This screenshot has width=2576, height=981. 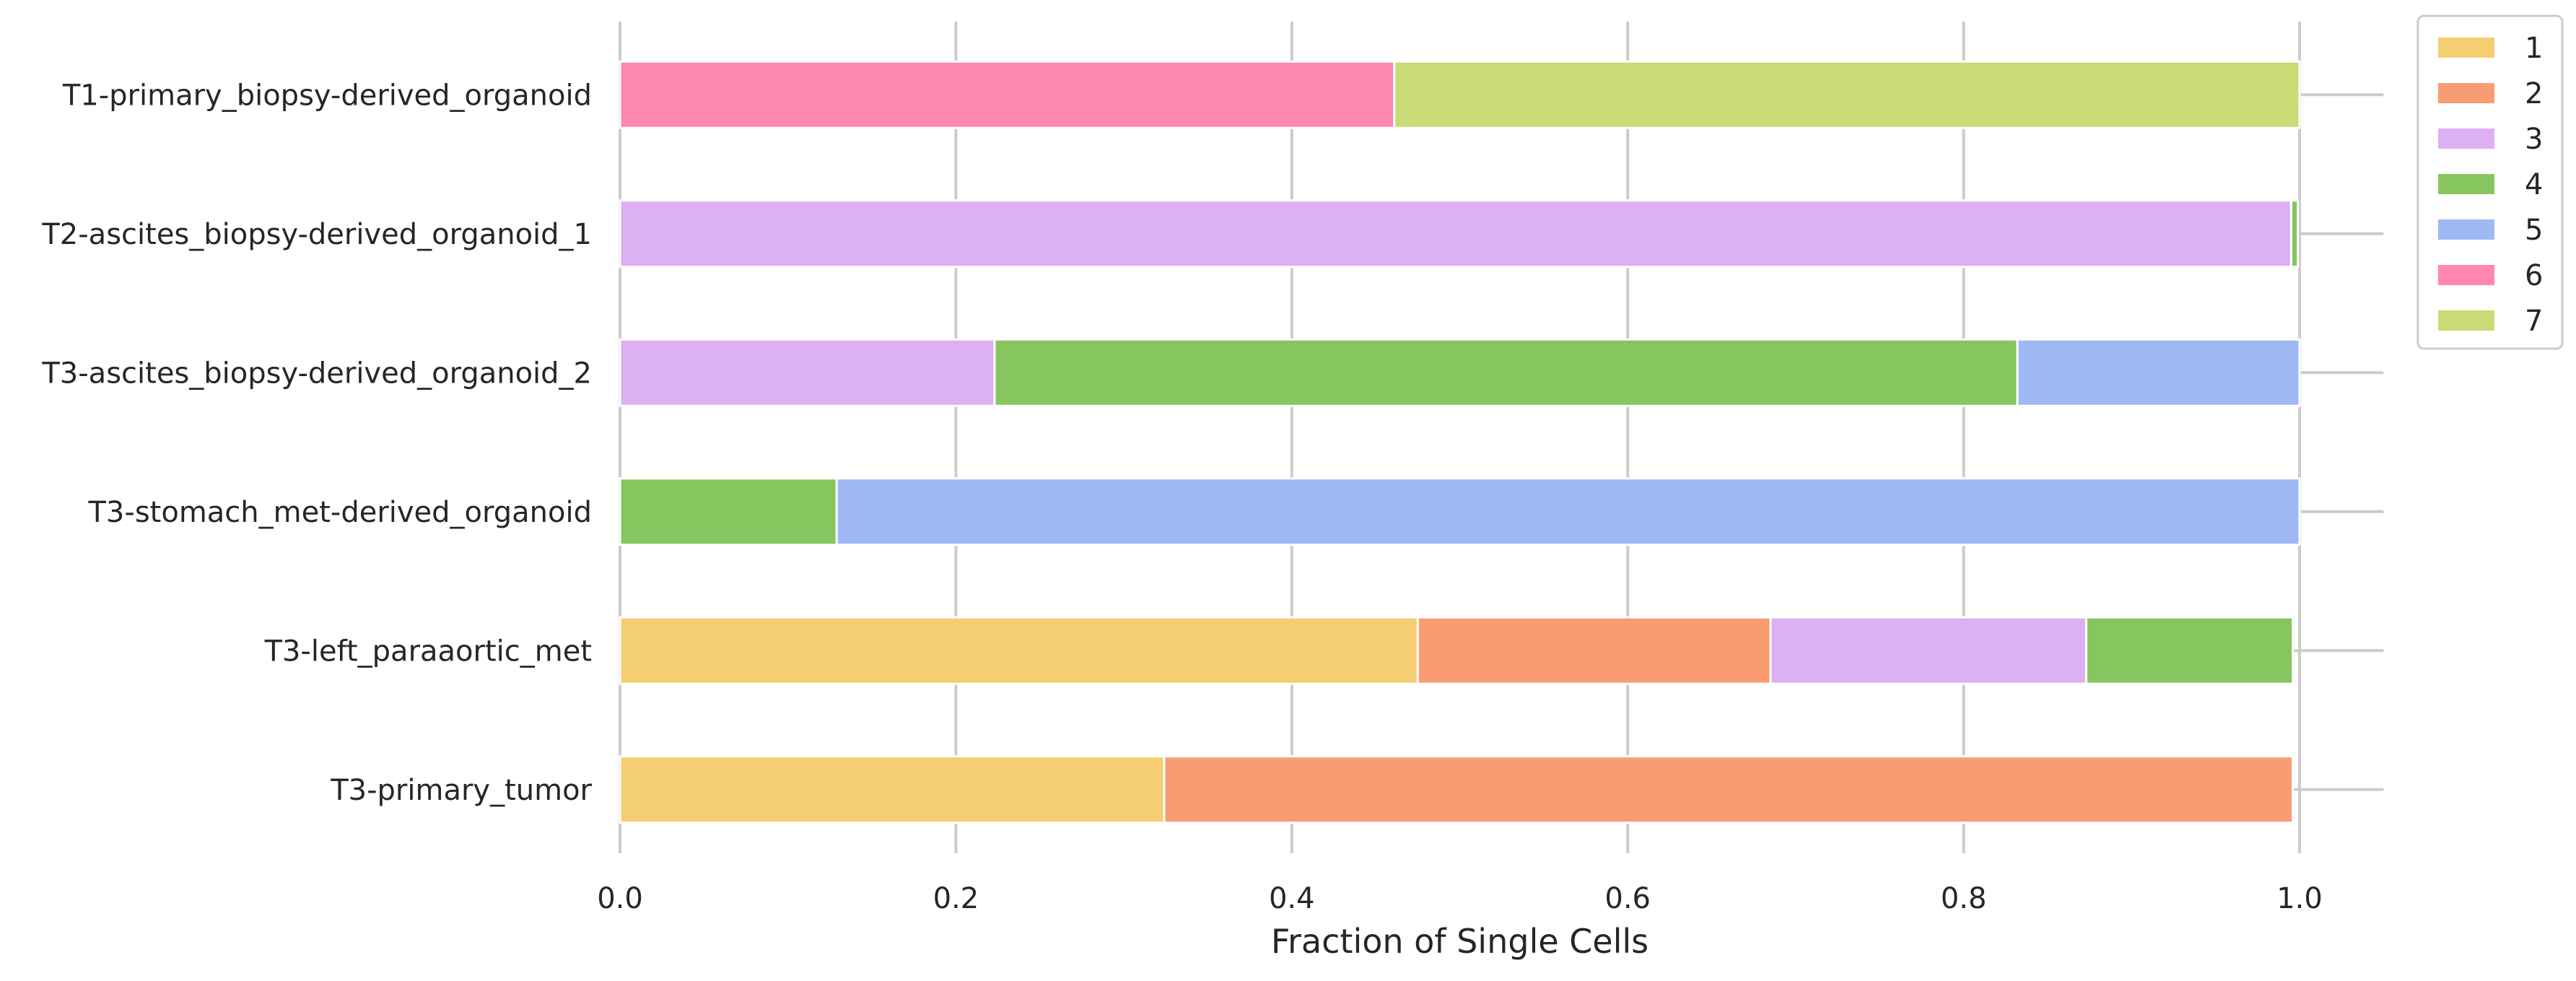 I want to click on category-label: T3-stomach_met-derived_organoid, so click(x=340, y=512).